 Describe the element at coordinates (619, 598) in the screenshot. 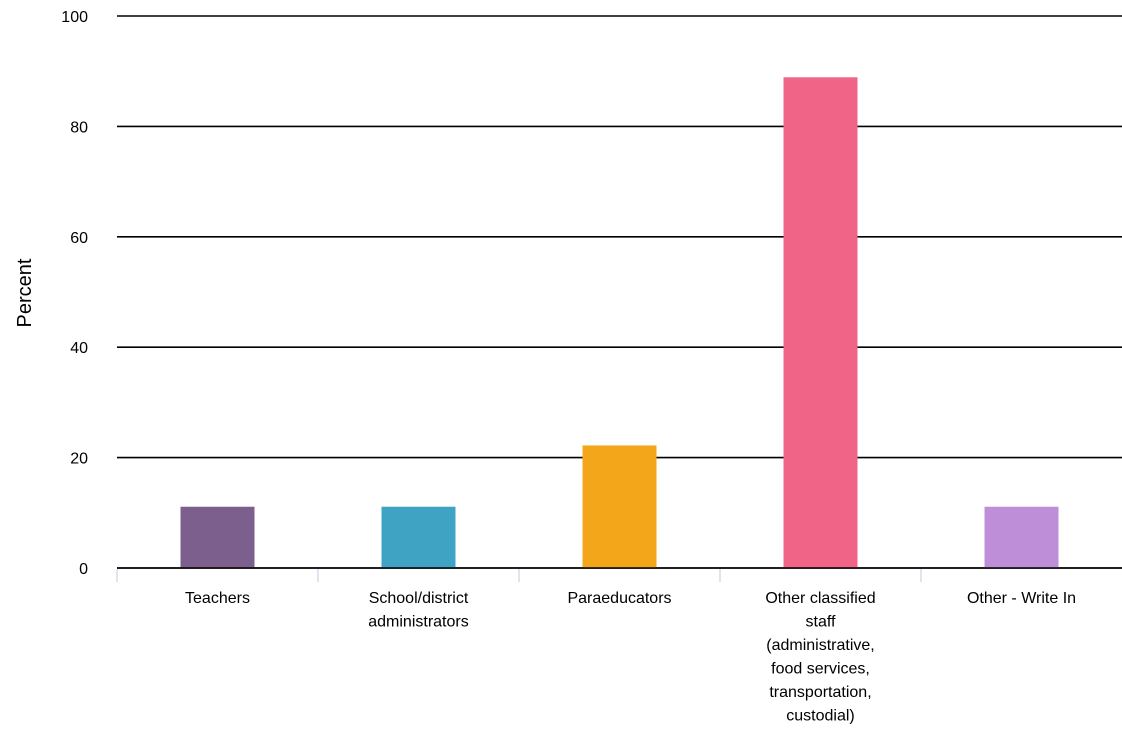

I see `x-category-label: Paraeducators` at that location.